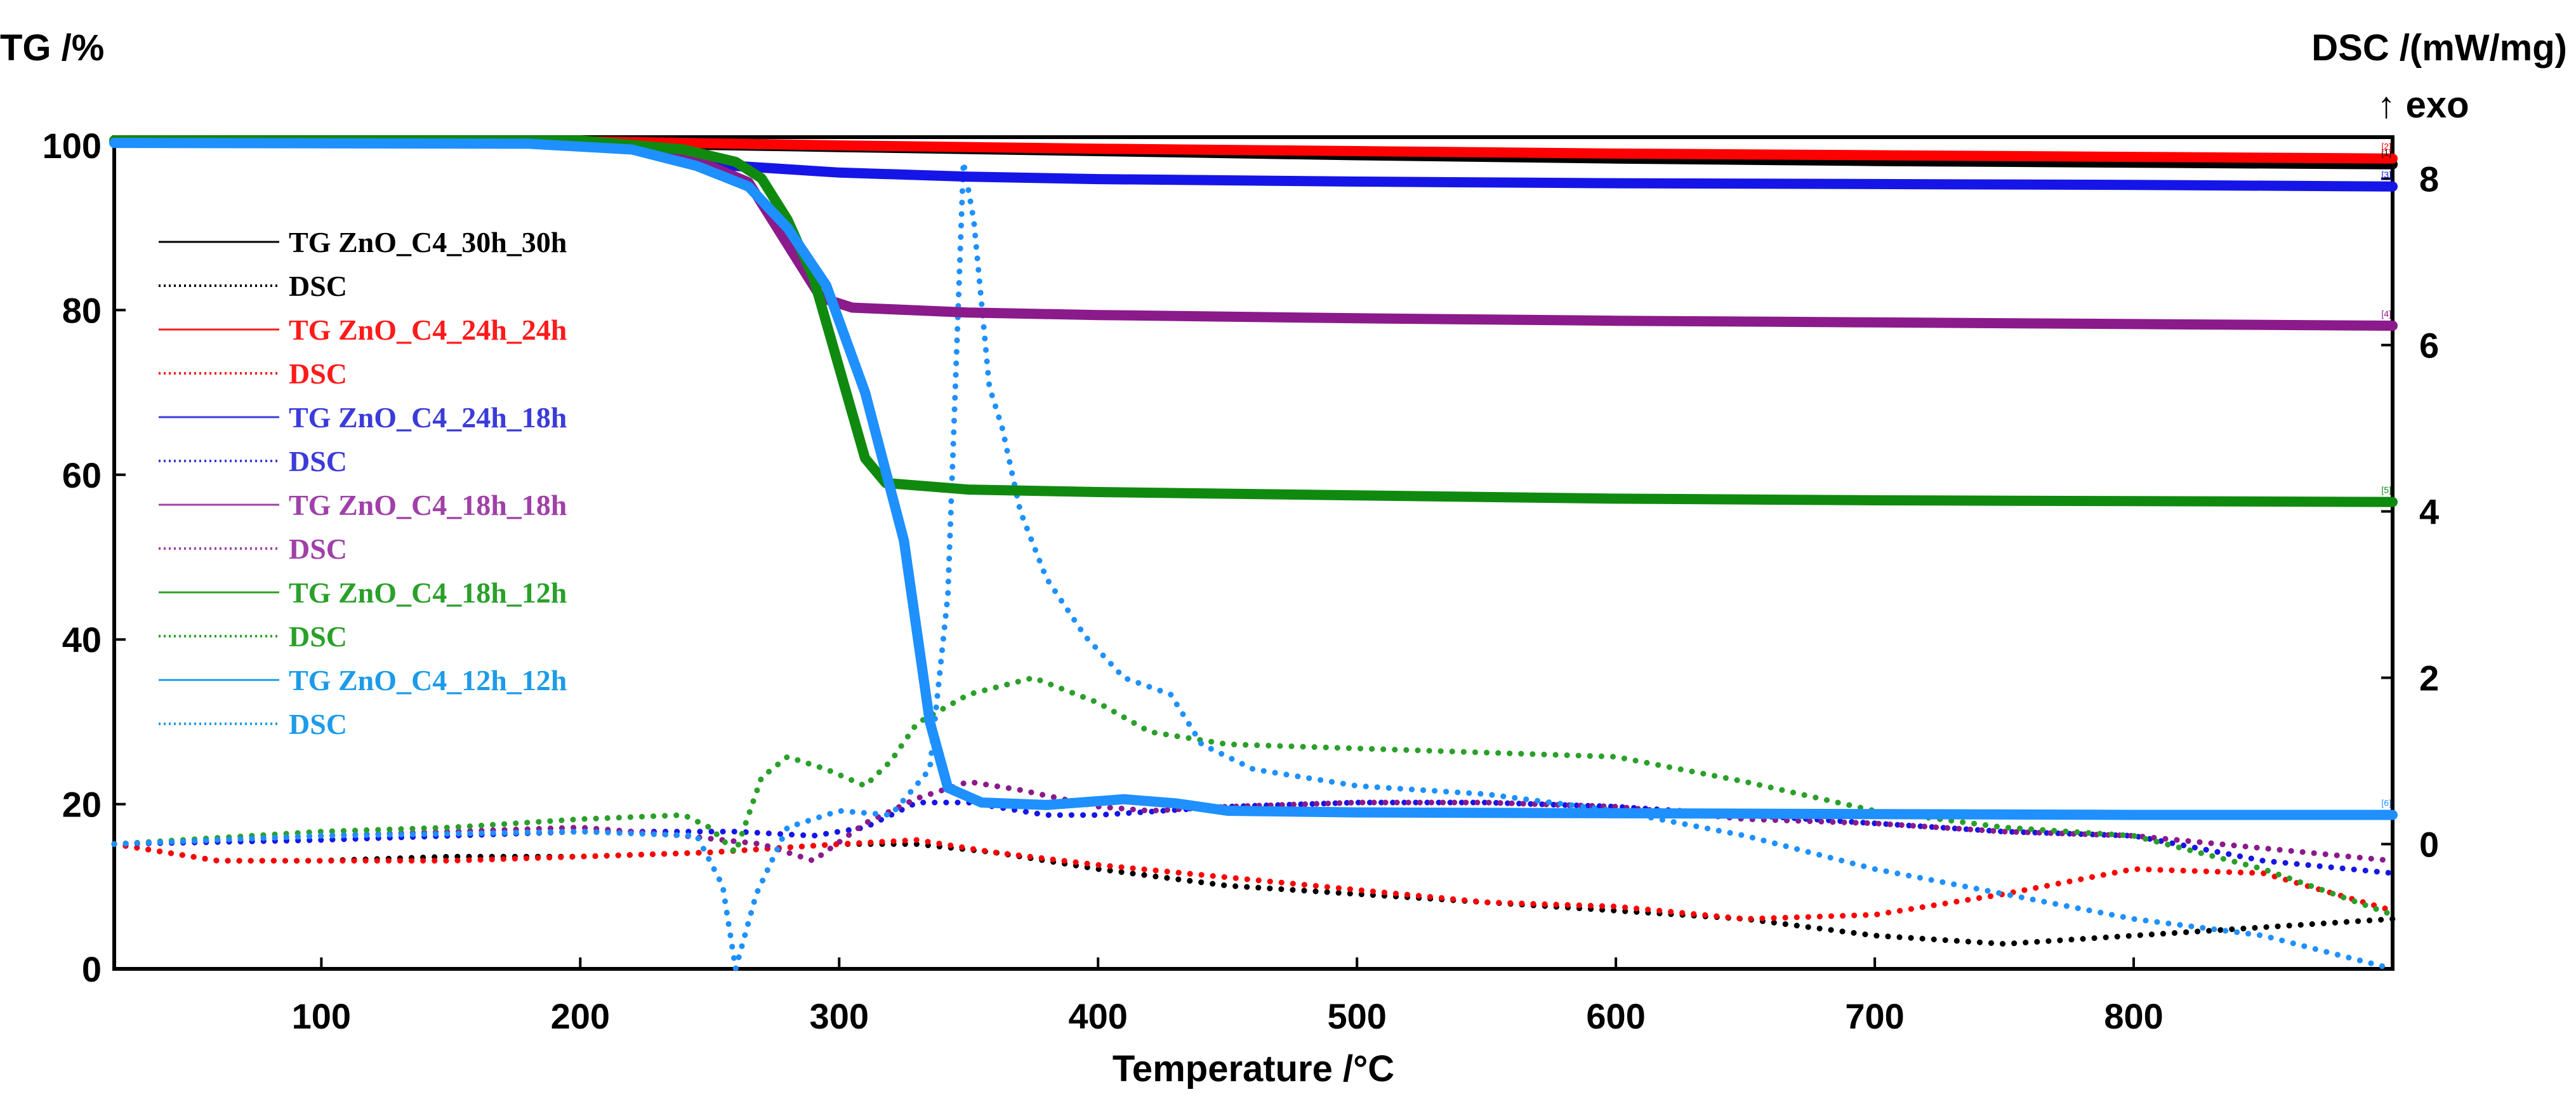 Image resolution: width=2576 pixels, height=1106 pixels. What do you see at coordinates (1356, 1016) in the screenshot?
I see `x-tick-label: 500` at bounding box center [1356, 1016].